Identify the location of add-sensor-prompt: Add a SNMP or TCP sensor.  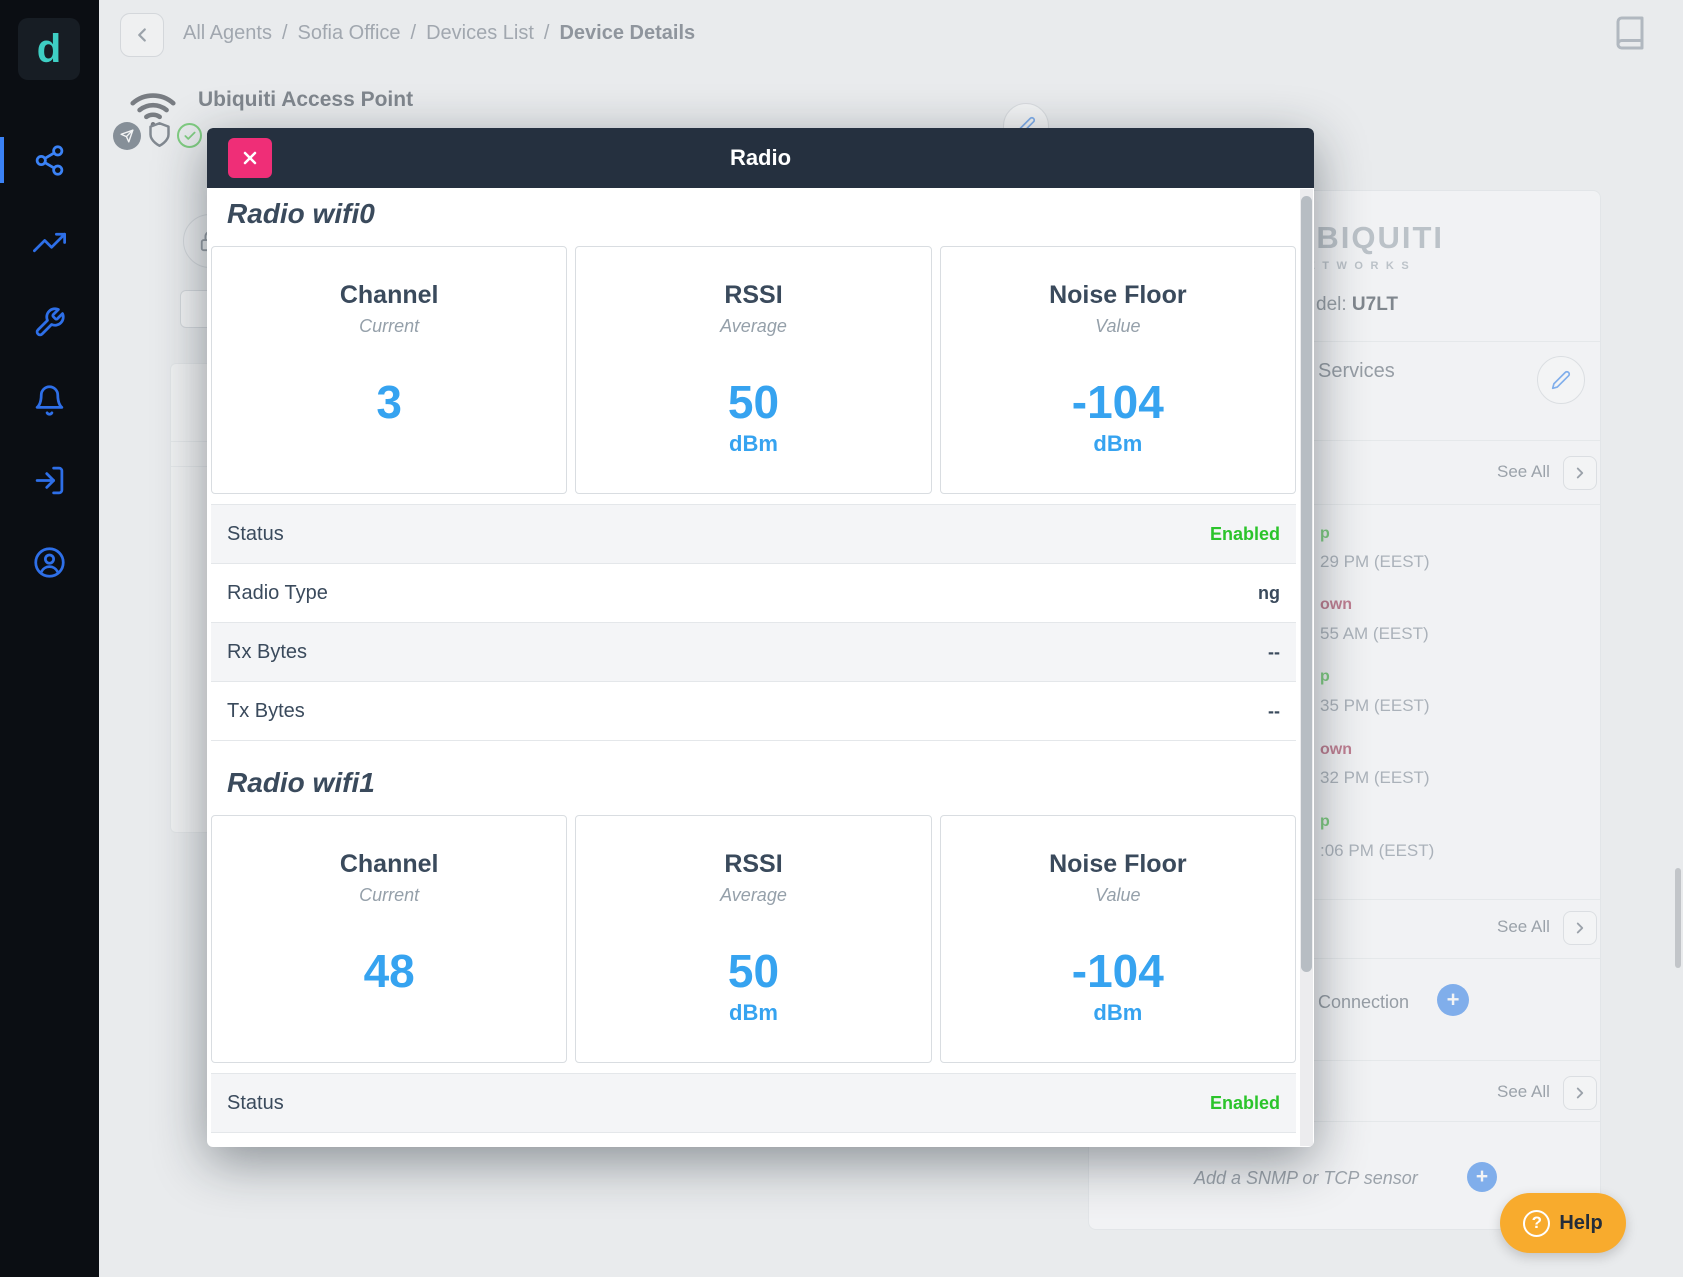
(1306, 1178).